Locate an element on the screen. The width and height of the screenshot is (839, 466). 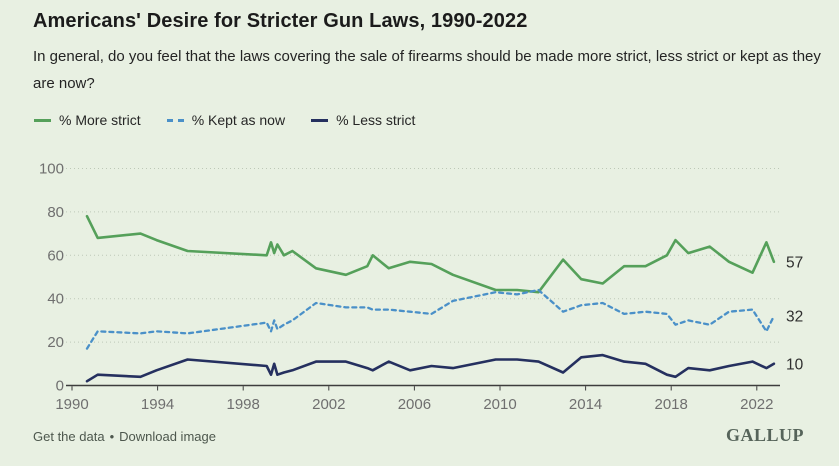
legend-item-less-strict: % Less strict is located at coordinates (363, 120).